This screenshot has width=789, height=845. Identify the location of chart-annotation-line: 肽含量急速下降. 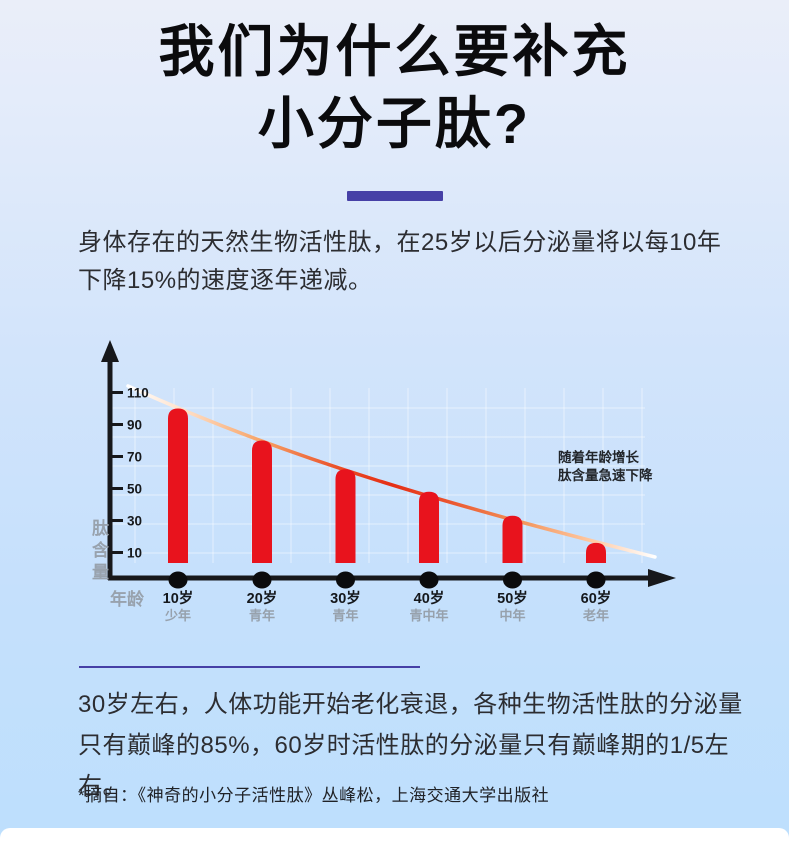
(605, 475).